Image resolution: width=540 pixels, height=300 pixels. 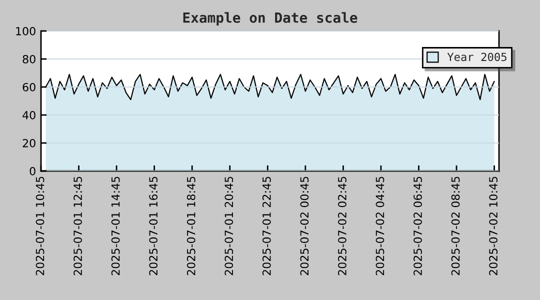 What do you see at coordinates (33, 171) in the screenshot?
I see `y-tick-label: 0` at bounding box center [33, 171].